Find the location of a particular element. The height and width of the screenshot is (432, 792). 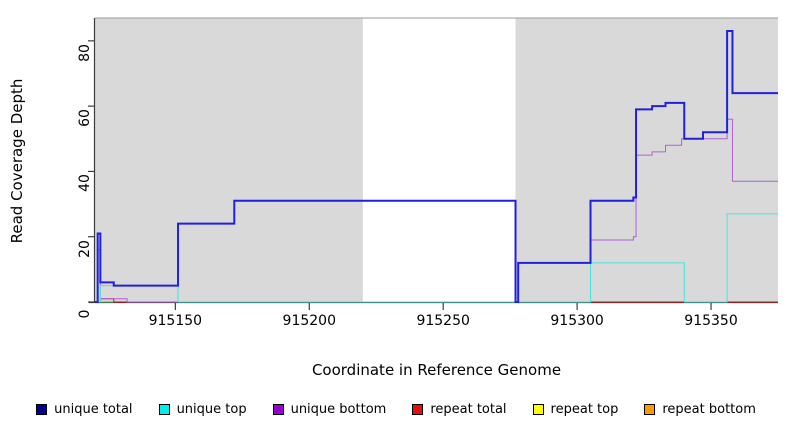

legend-label: unique total is located at coordinates (93, 409).